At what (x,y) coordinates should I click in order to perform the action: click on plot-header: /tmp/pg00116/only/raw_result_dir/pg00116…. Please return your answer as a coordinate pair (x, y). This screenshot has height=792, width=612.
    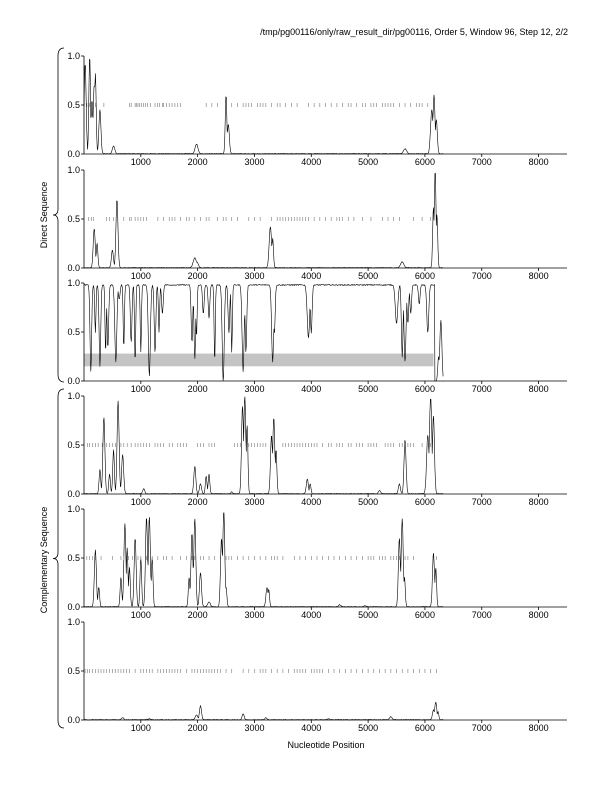
    Looking at the image, I should click on (414, 32).